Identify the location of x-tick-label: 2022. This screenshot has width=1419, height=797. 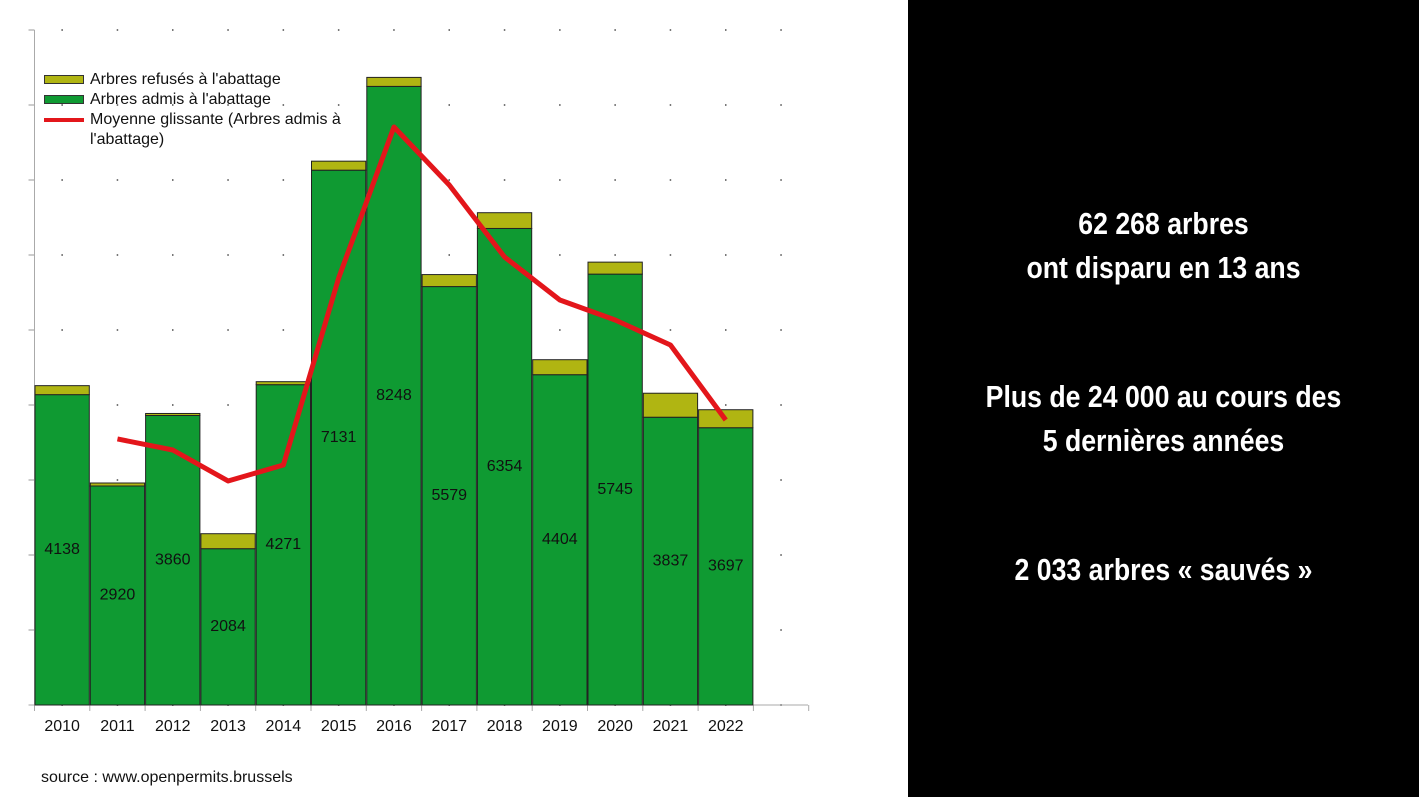
(726, 726).